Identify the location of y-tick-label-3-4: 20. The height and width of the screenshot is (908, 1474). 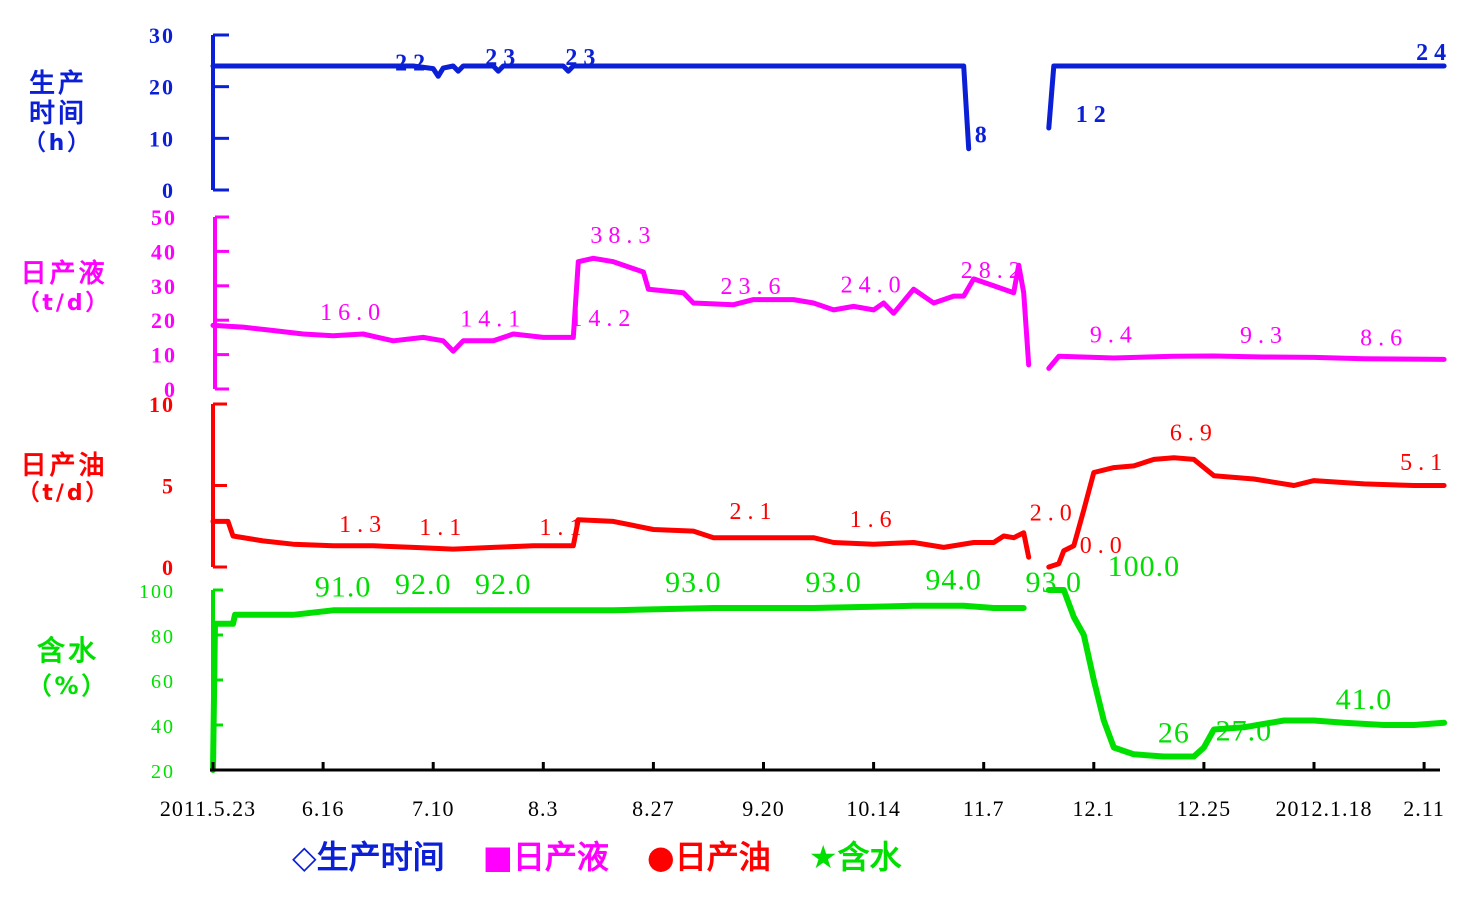
(163, 772).